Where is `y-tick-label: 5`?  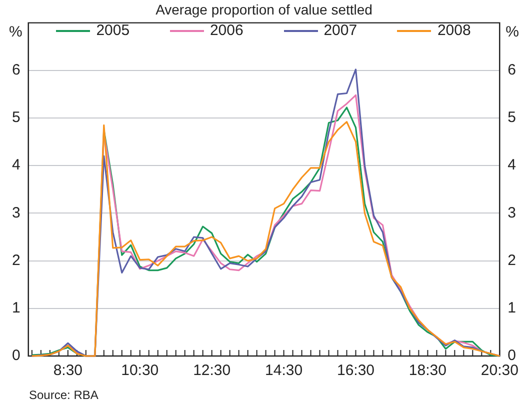 y-tick-label: 5 is located at coordinates (16, 117).